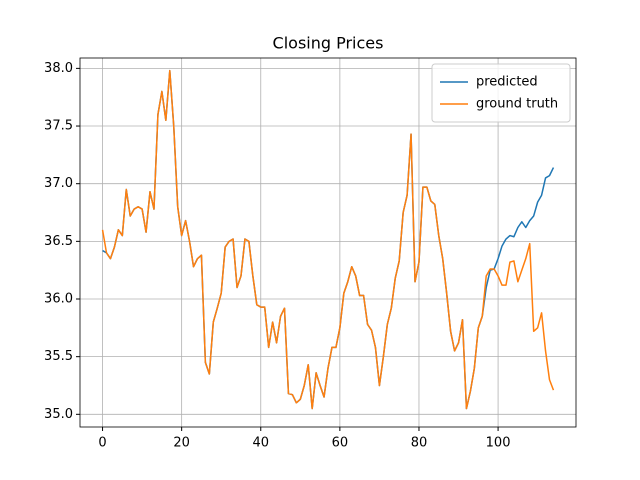 The height and width of the screenshot is (480, 640). I want to click on x-tick-label: 20, so click(181, 443).